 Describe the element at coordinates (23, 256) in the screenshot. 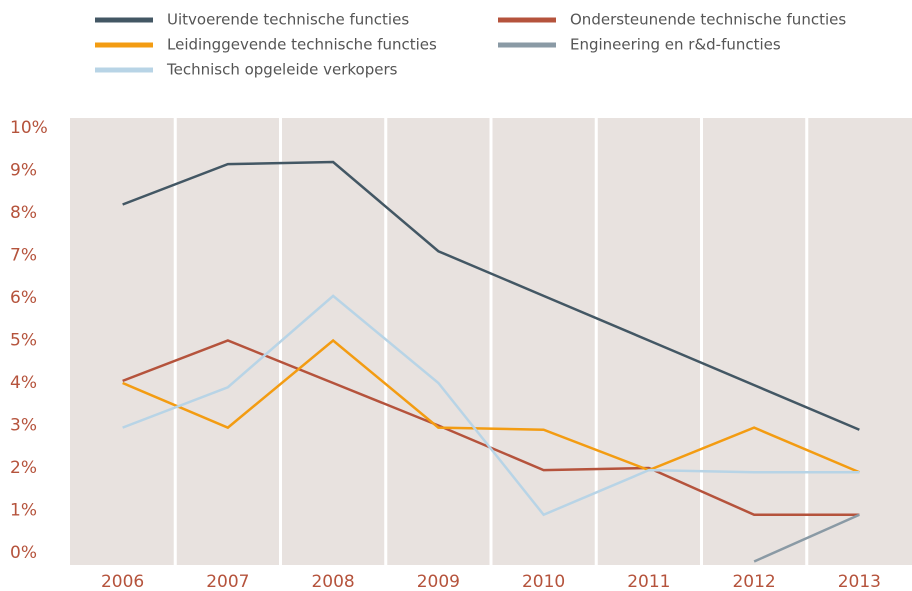

I see `y-tick-label: 7%` at that location.